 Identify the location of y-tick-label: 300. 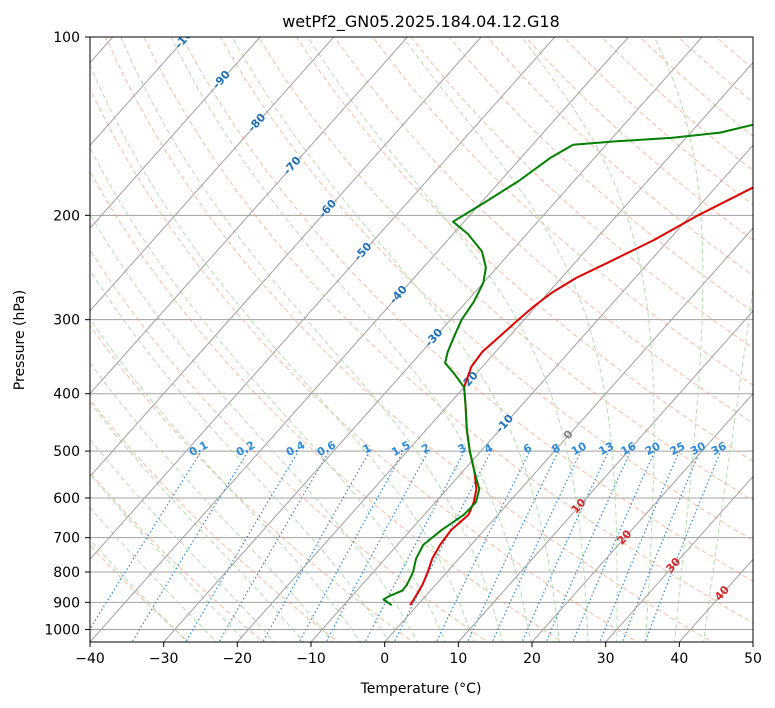
(66, 321).